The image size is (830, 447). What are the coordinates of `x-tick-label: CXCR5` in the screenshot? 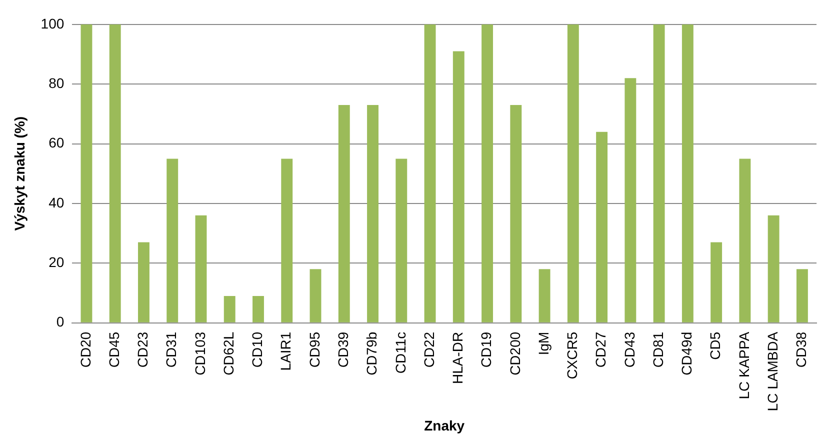 It's located at (572, 356).